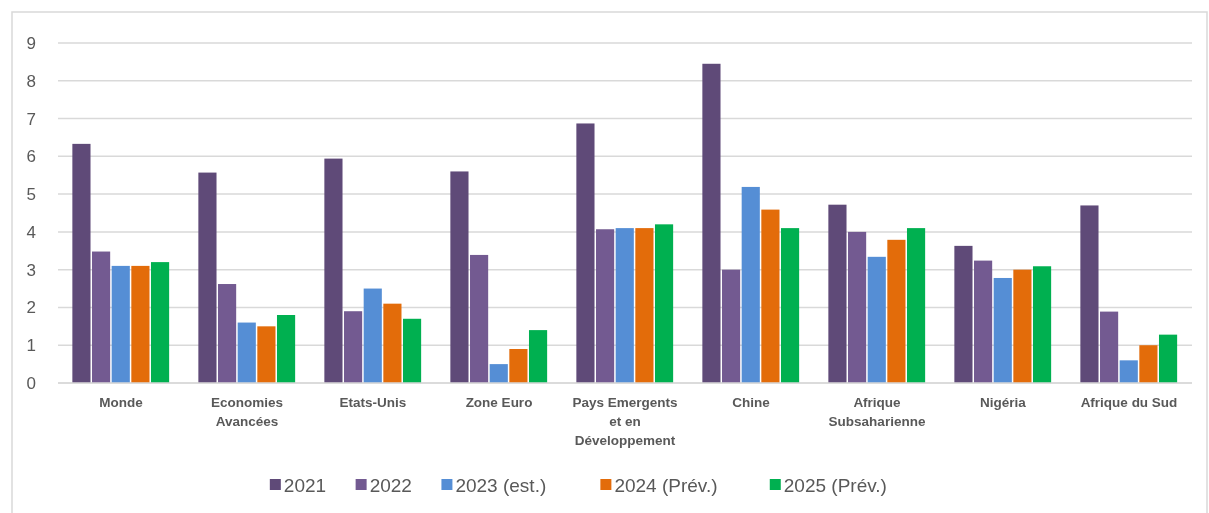 The image size is (1209, 513). What do you see at coordinates (751, 402) in the screenshot?
I see `x-tick-label: Chine` at bounding box center [751, 402].